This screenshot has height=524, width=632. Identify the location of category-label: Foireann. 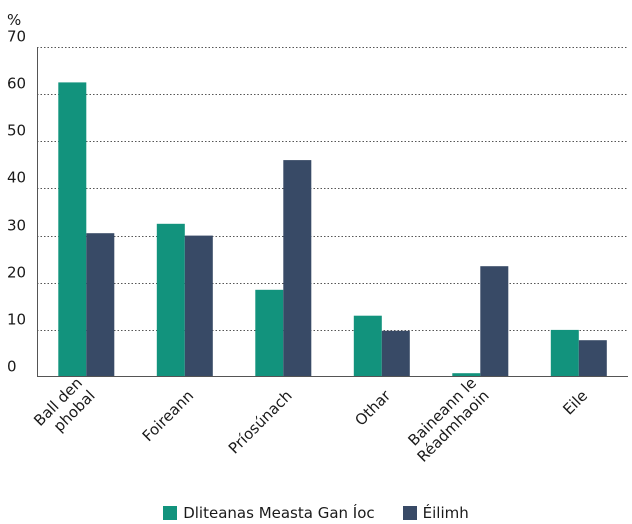
(168, 416).